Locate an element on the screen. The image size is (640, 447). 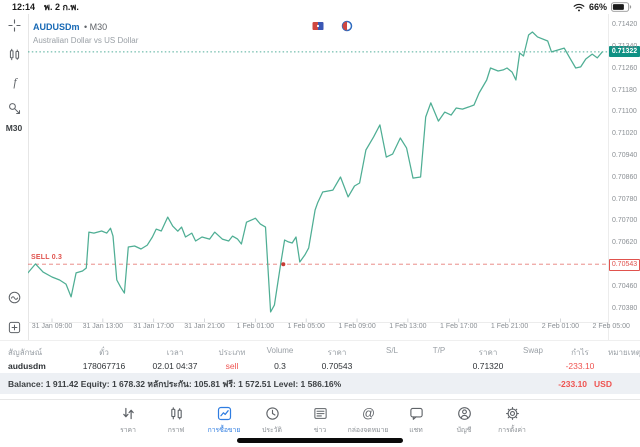
nav-item-account: บัญชี is located at coordinates (464, 420).